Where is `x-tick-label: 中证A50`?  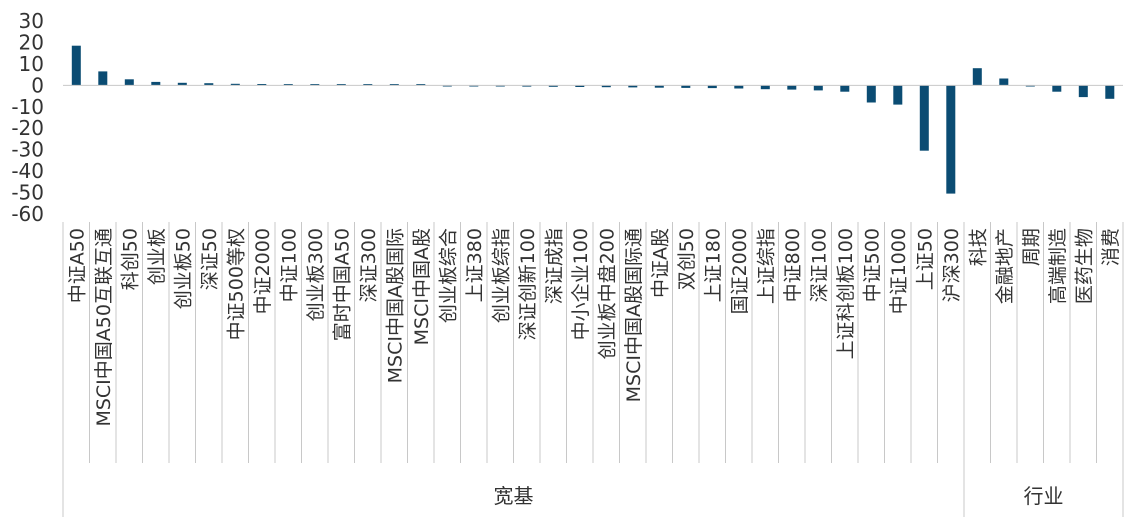
x-tick-label: 中证A50 is located at coordinates (77, 265).